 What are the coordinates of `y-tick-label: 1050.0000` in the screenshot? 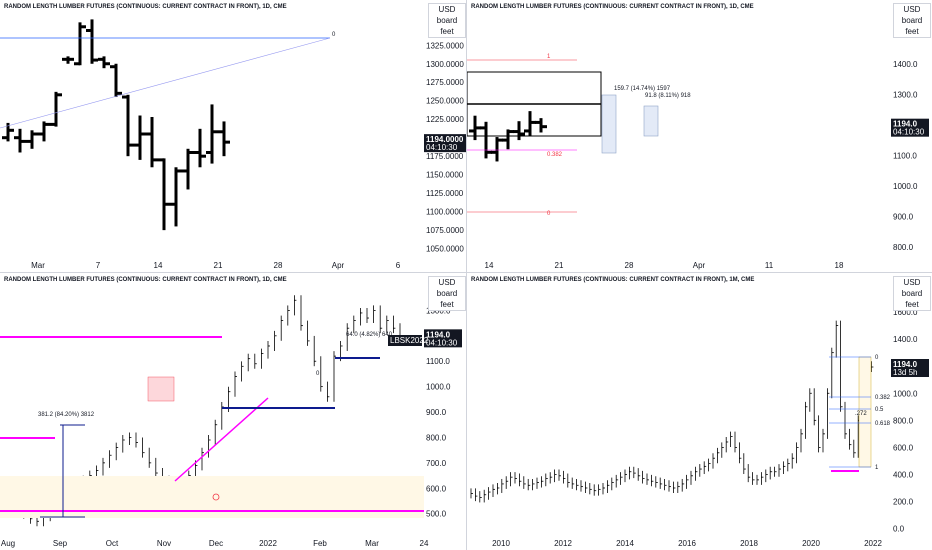 It's located at (445, 249).